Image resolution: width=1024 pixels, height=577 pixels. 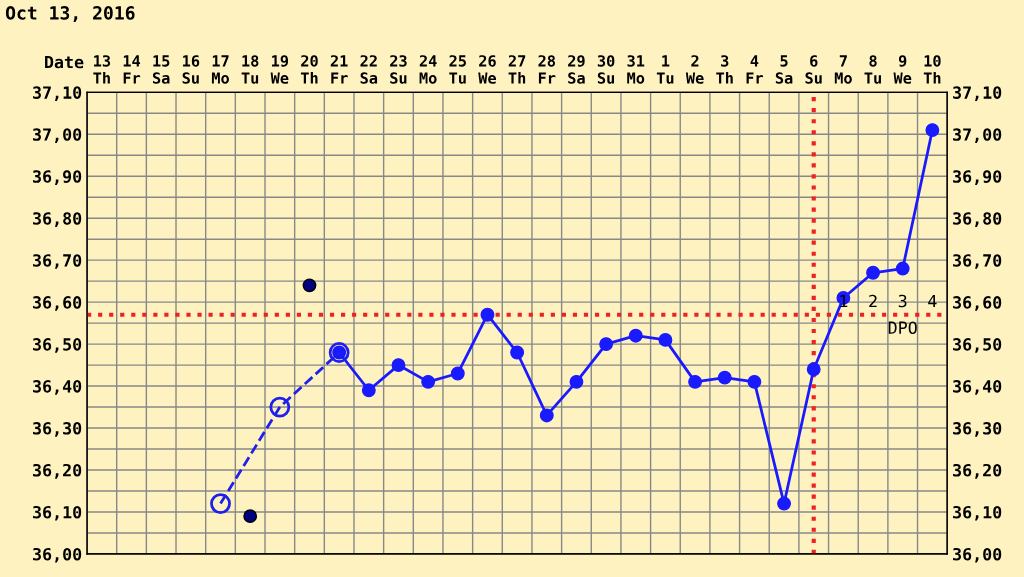 What do you see at coordinates (844, 301) in the screenshot?
I see `annotation: 1` at bounding box center [844, 301].